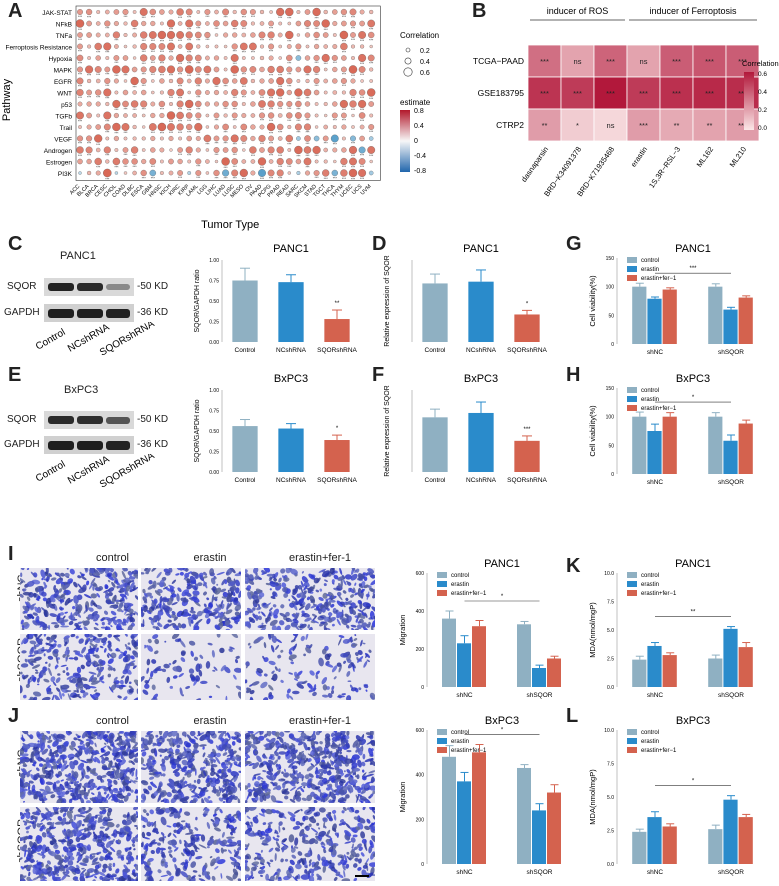  What do you see at coordinates (498, 61) in the screenshot?
I see `heatmap-row-label: TCGA−PAAD` at bounding box center [498, 61].